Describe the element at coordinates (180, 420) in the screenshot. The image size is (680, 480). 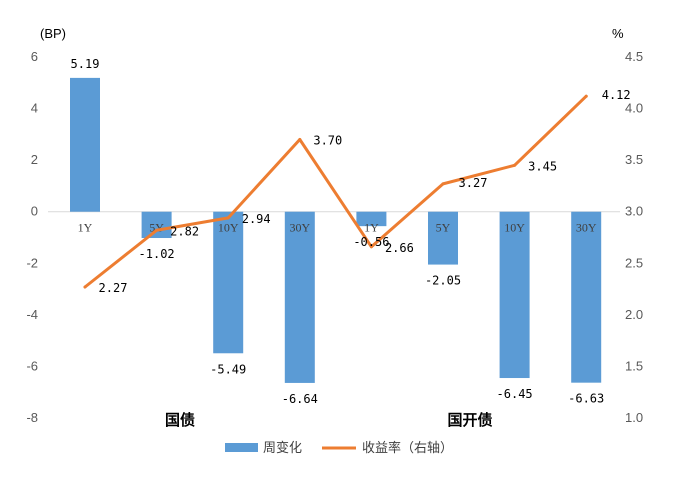
I see `group-label-guozhai: 国债` at that location.